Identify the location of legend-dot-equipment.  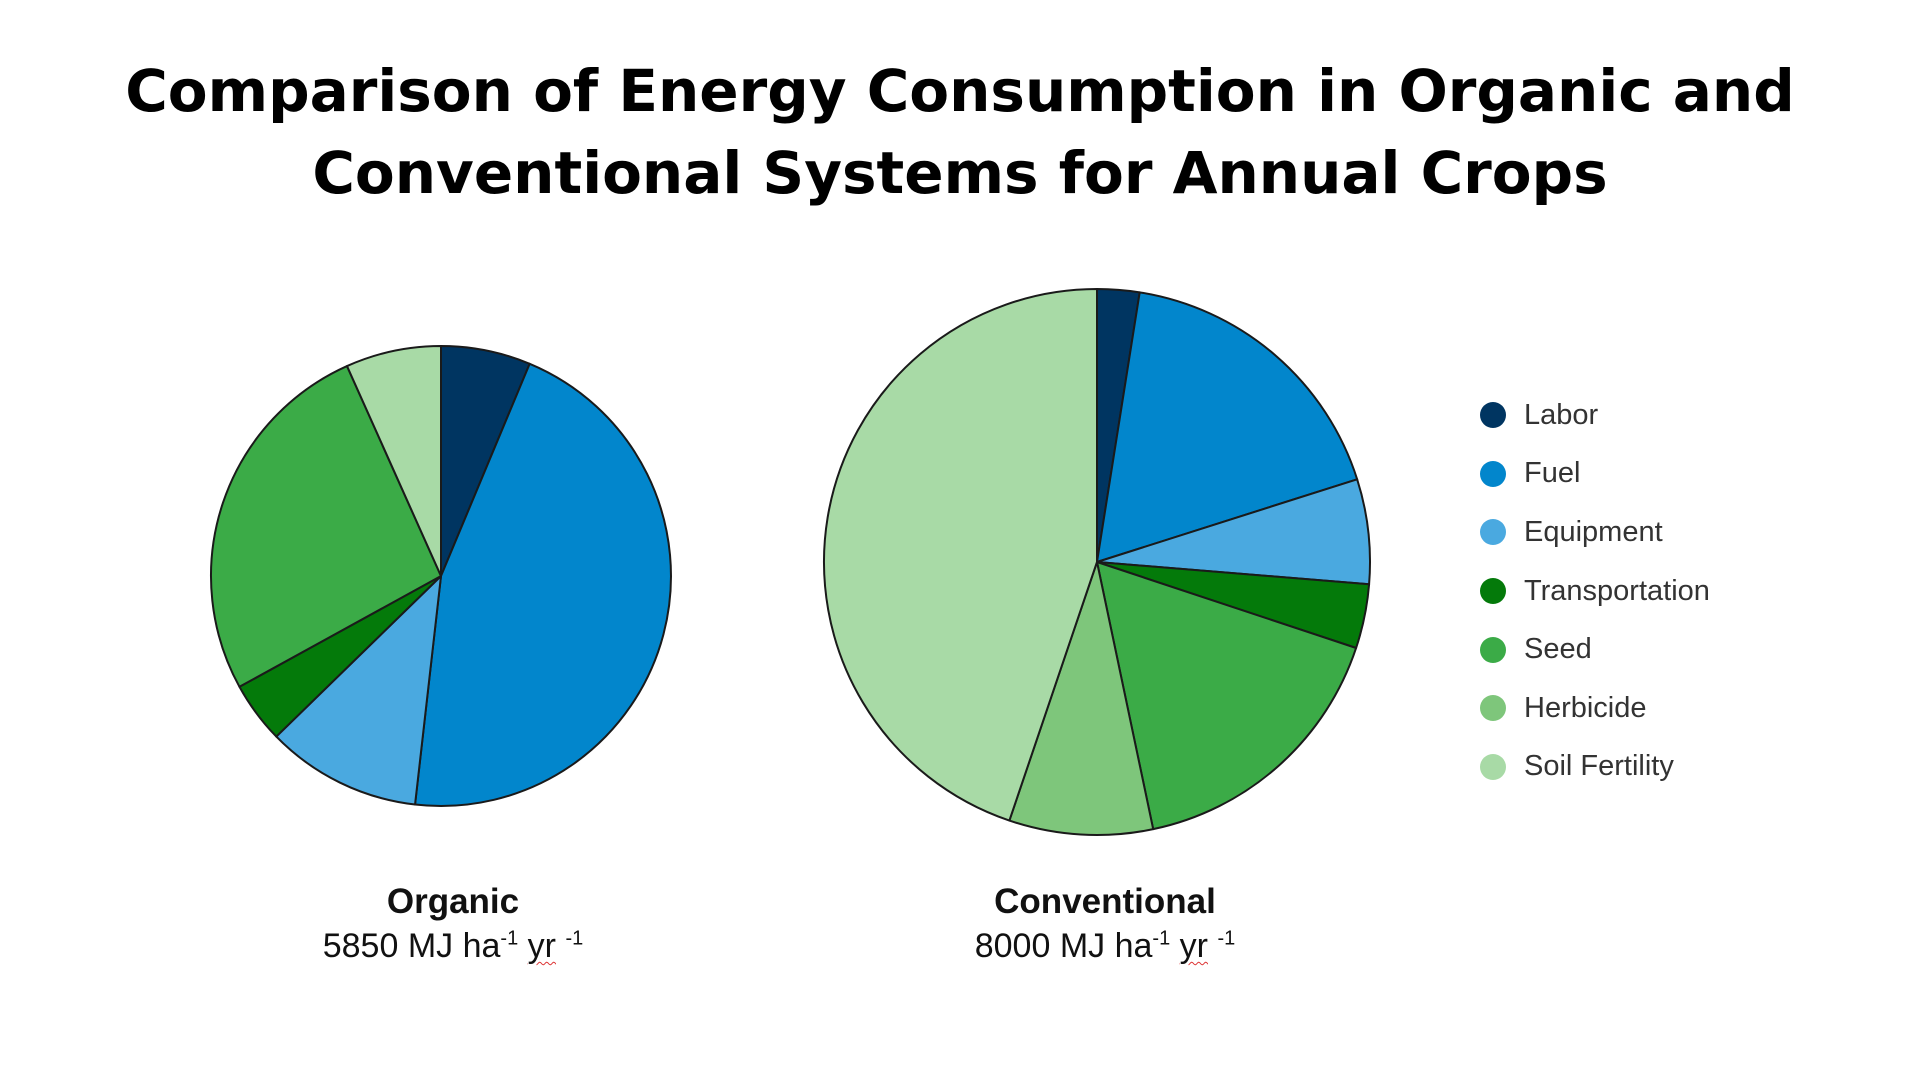
(1493, 532).